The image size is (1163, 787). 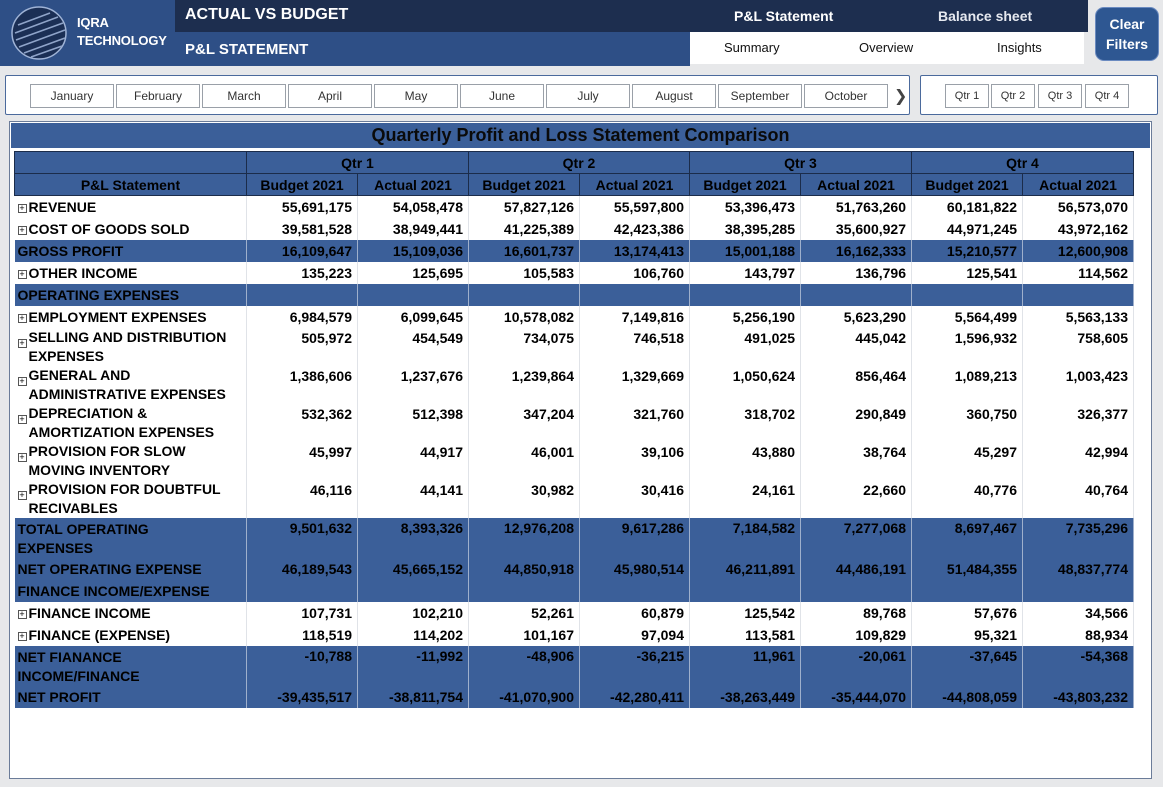 I want to click on row-header-label: P&L Statement, so click(x=130, y=184).